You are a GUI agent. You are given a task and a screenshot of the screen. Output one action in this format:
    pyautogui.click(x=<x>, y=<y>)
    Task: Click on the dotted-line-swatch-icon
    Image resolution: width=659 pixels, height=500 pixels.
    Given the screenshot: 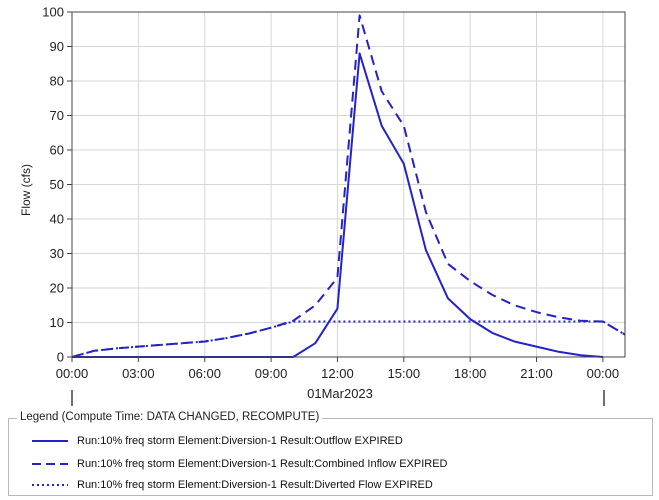 What is the action you would take?
    pyautogui.click(x=50, y=485)
    